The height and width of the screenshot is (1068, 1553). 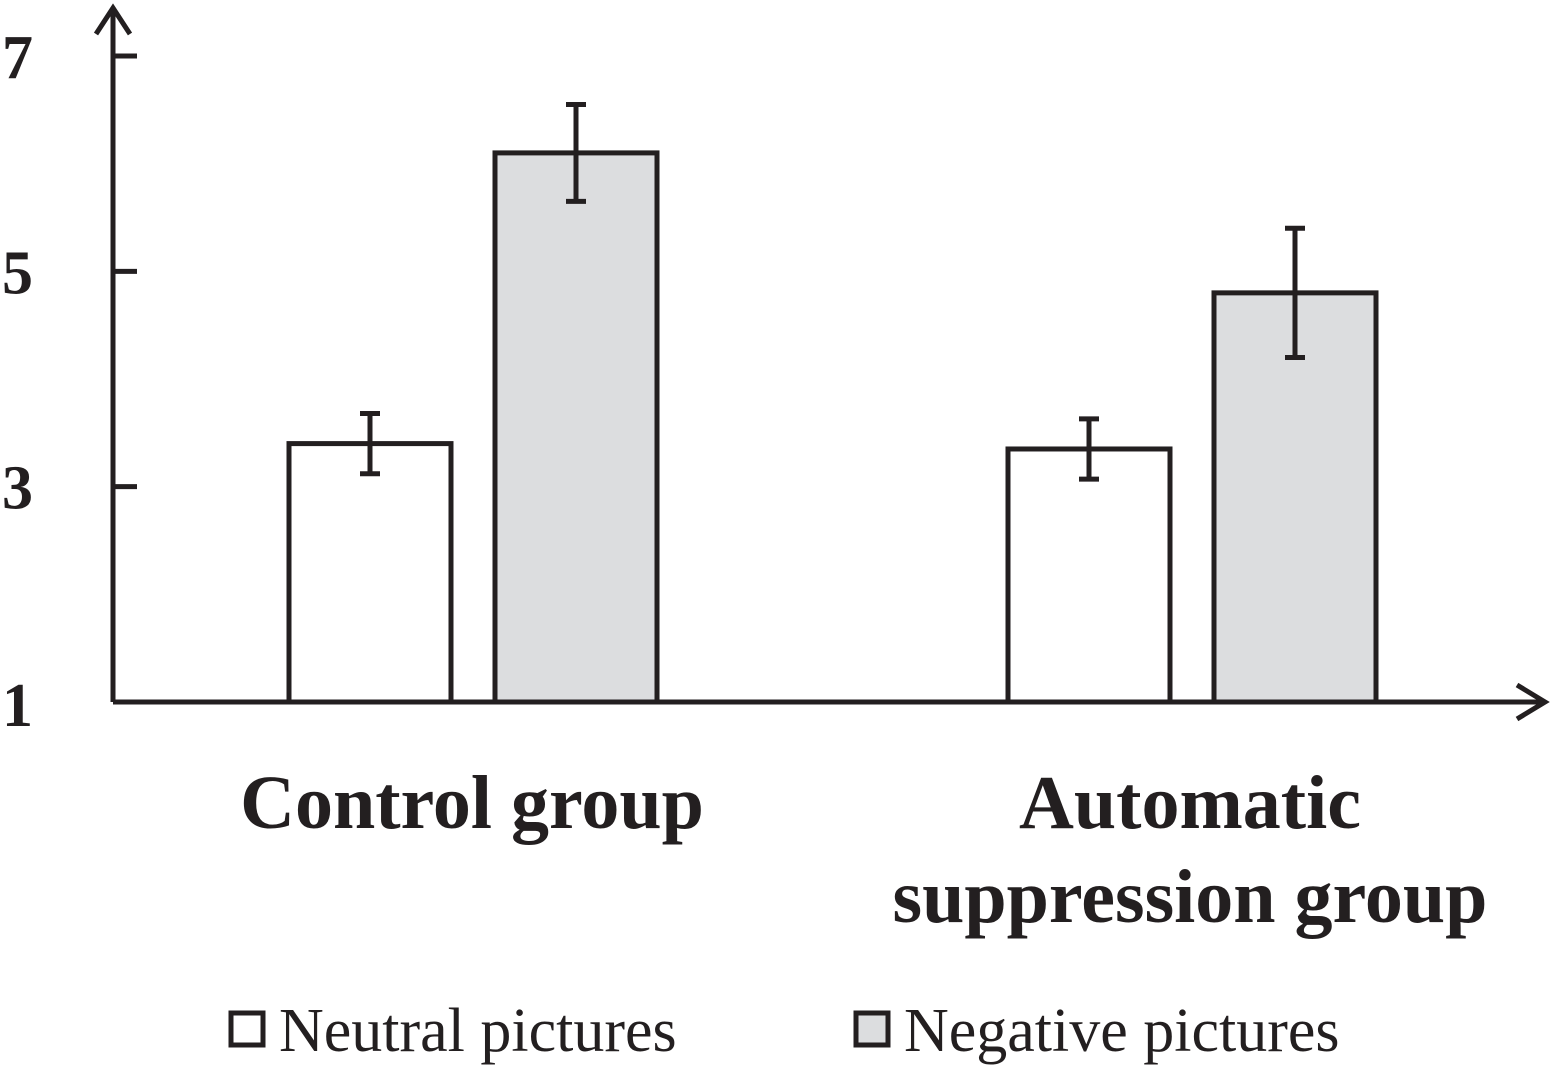 What do you see at coordinates (1190, 803) in the screenshot?
I see `category-label-line: Automatic` at bounding box center [1190, 803].